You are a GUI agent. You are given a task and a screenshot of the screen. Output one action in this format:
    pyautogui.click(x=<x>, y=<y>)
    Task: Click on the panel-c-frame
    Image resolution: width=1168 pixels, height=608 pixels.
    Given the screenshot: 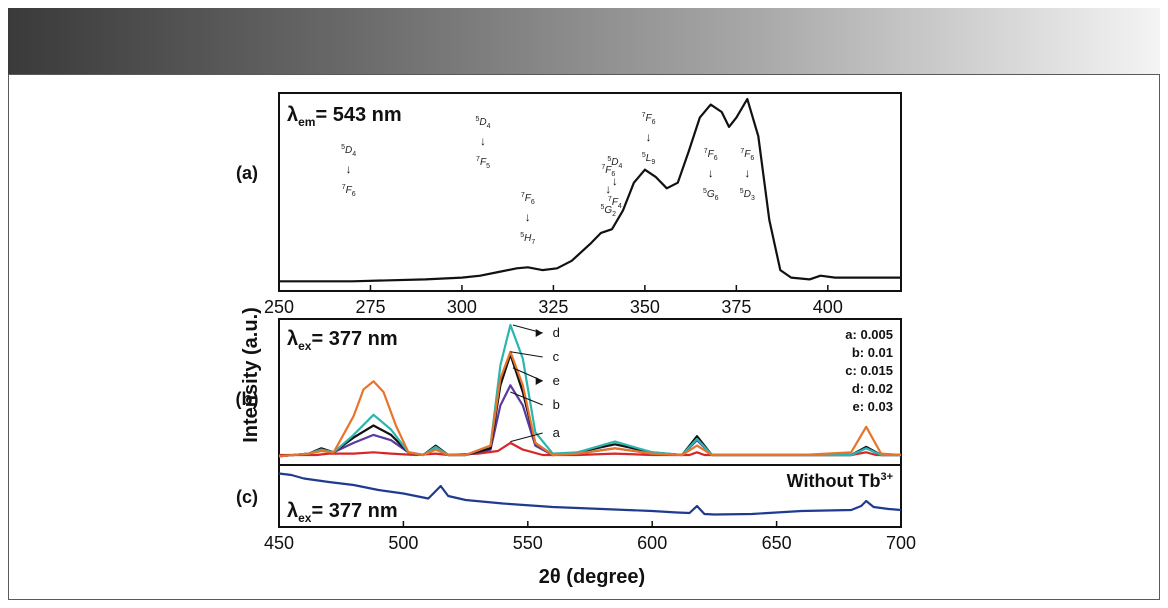 What is the action you would take?
    pyautogui.click(x=590, y=496)
    